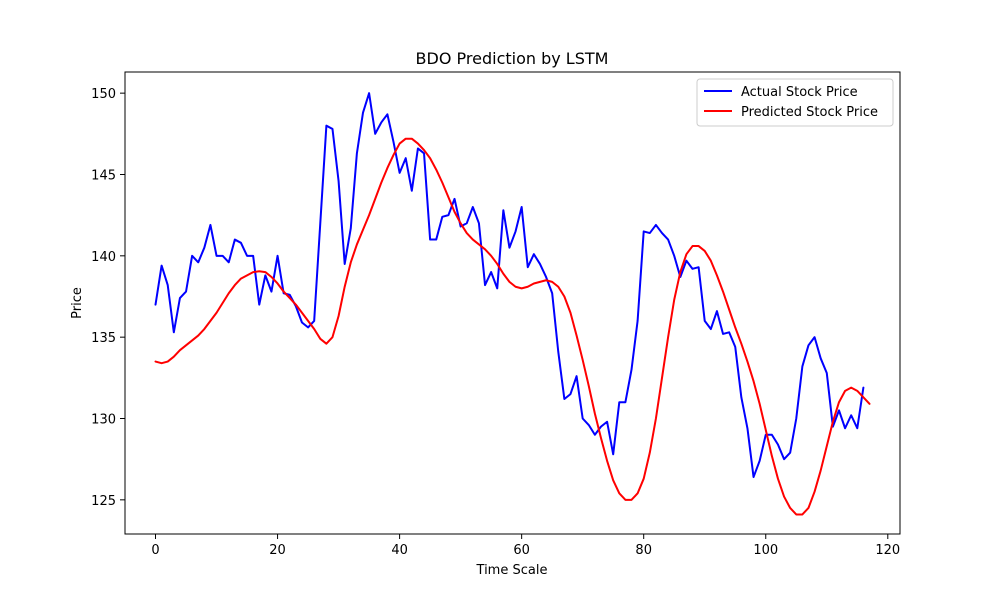  I want to click on x-tick-label: 0, so click(155, 550).